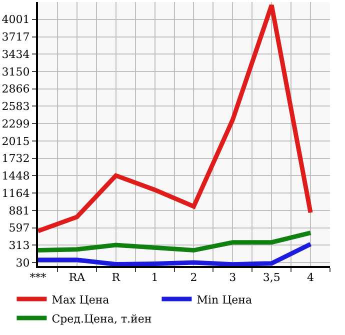 The image size is (345, 335). Describe the element at coordinates (16, 19) in the screenshot. I see `y-tick-label: 4001` at that location.